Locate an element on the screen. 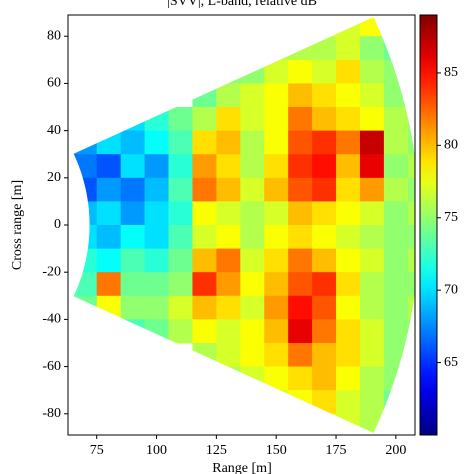 This screenshot has width=474, height=474. y-tick-label: 0 is located at coordinates (57, 224).